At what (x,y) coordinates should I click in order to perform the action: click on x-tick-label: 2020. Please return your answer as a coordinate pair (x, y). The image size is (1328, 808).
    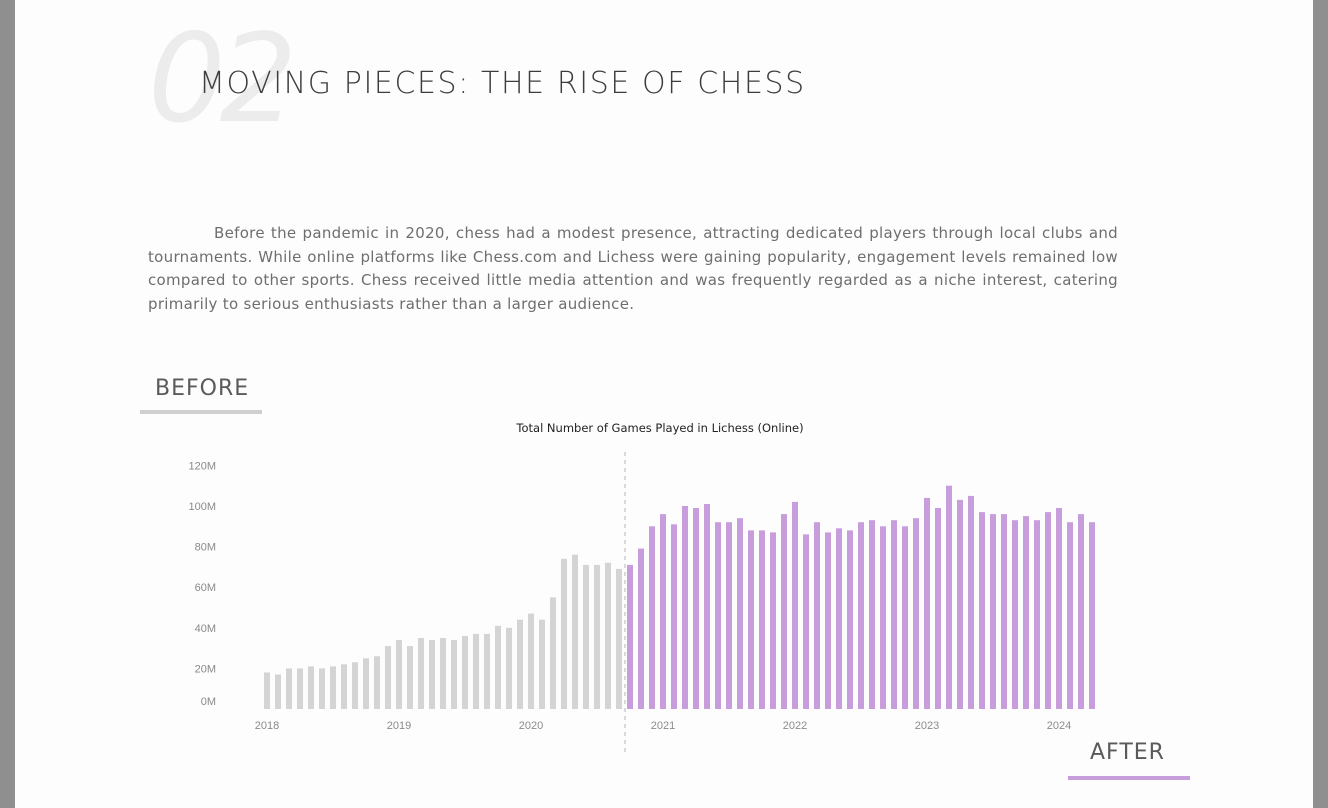
    Looking at the image, I should click on (531, 726).